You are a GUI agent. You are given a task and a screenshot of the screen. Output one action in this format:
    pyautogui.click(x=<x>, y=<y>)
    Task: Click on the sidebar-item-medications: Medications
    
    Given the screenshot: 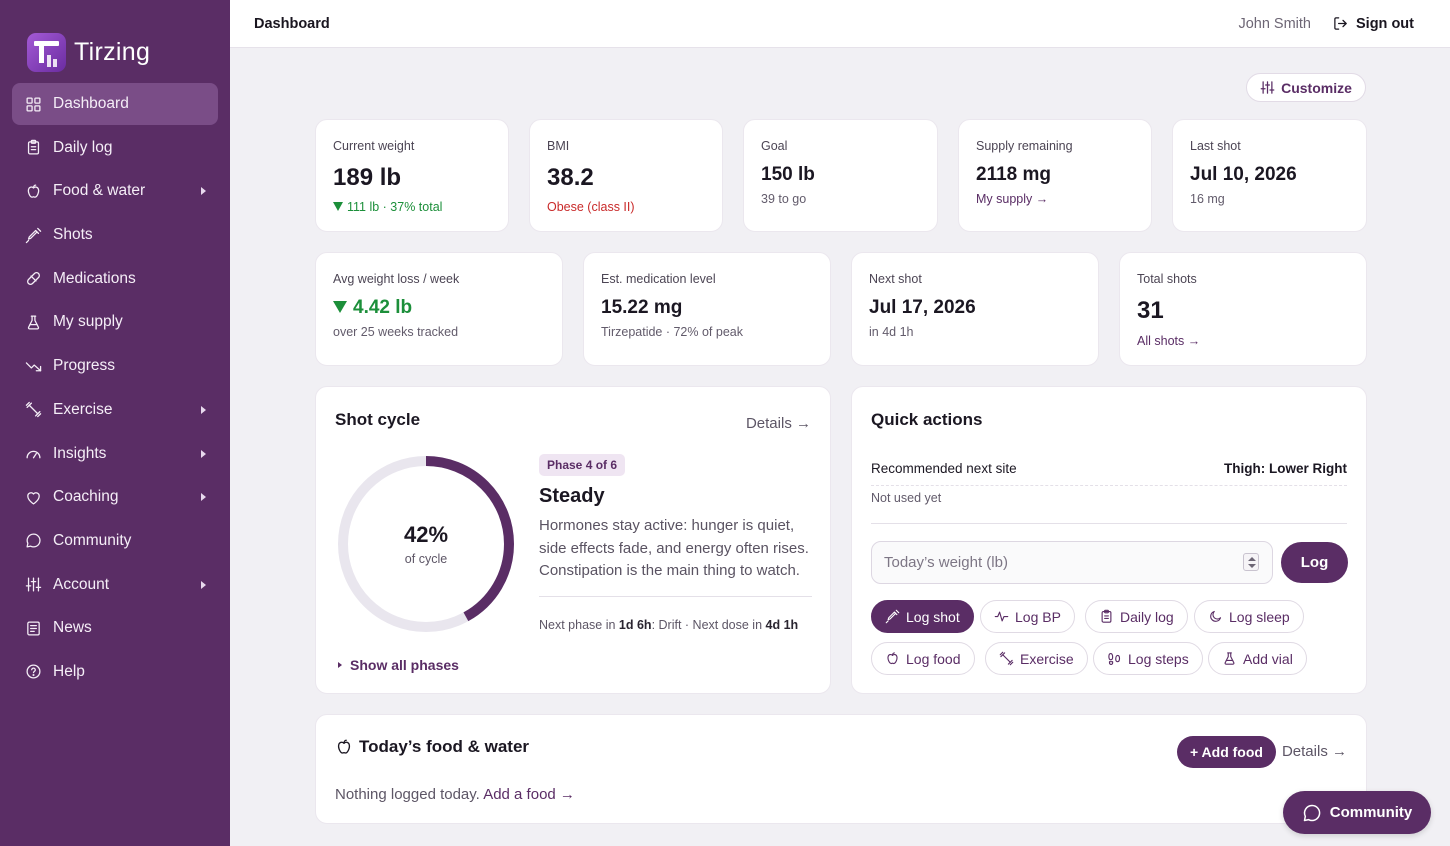 What is the action you would take?
    pyautogui.click(x=115, y=279)
    